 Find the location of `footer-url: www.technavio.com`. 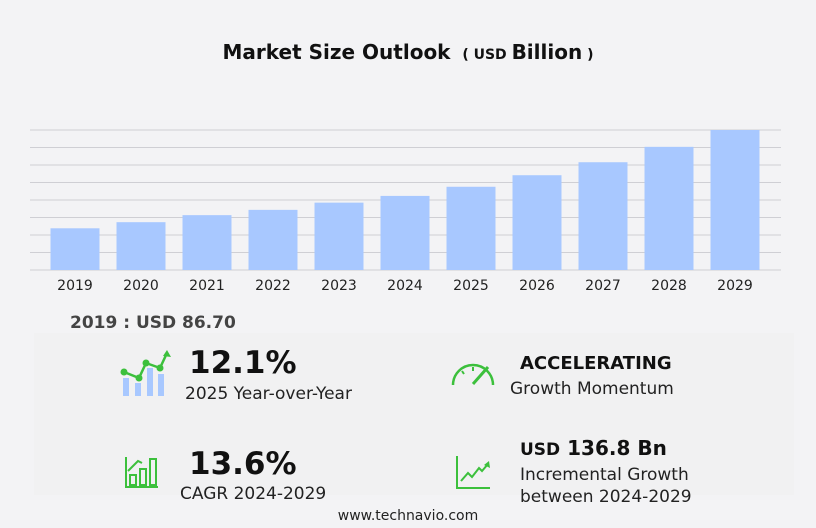

footer-url: www.technavio.com is located at coordinates (408, 516).